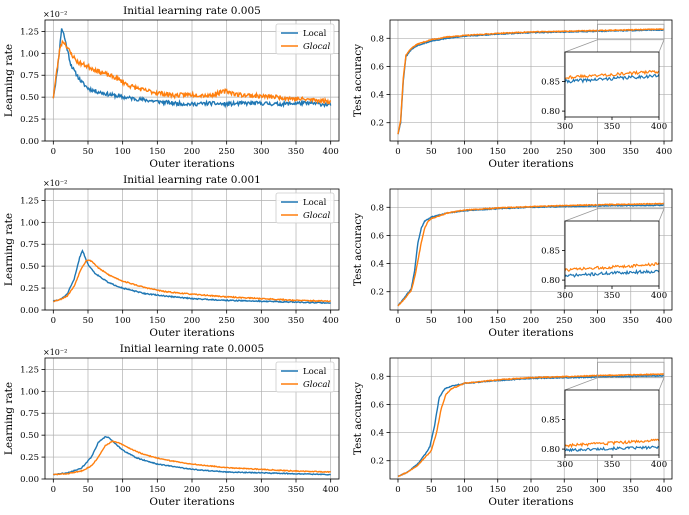  What do you see at coordinates (377, 67) in the screenshot?
I see `panel-acc-0005-ytick-label: 0.6` at bounding box center [377, 67].